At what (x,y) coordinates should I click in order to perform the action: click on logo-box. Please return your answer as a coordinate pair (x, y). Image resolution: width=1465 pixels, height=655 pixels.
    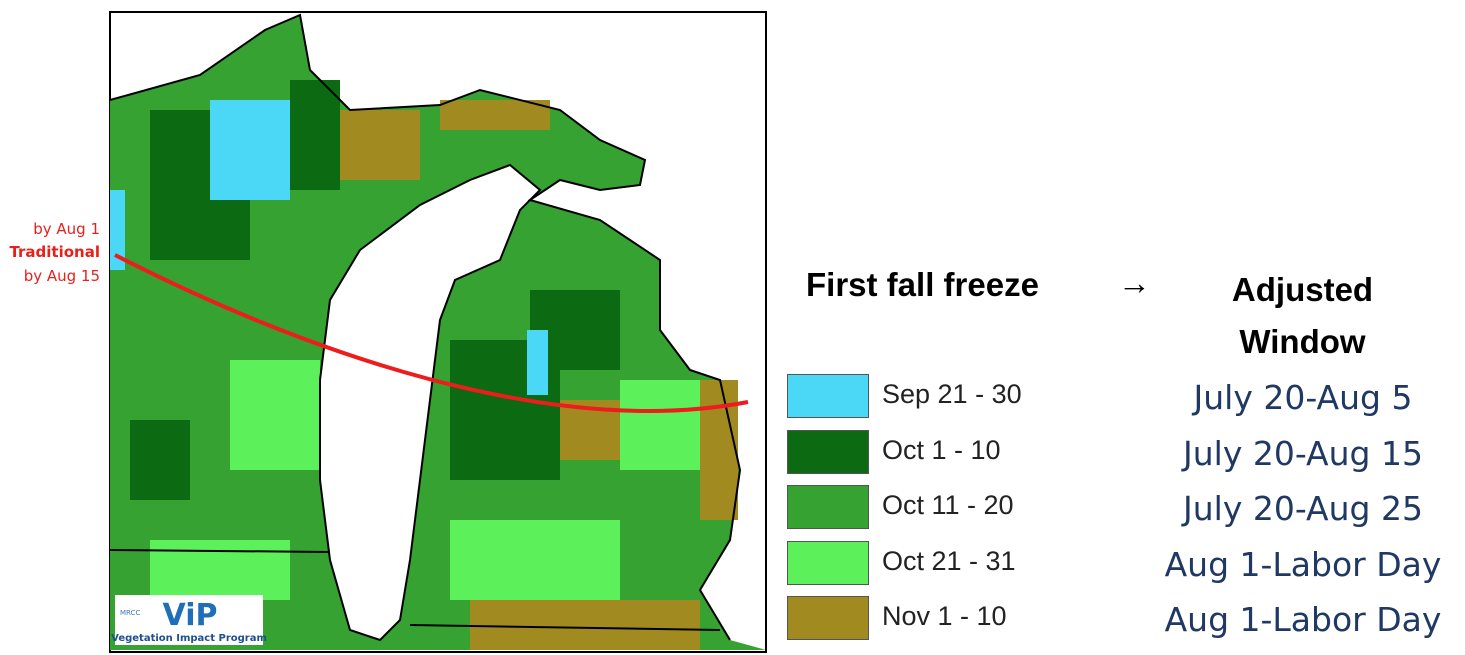
    Looking at the image, I should click on (189, 620).